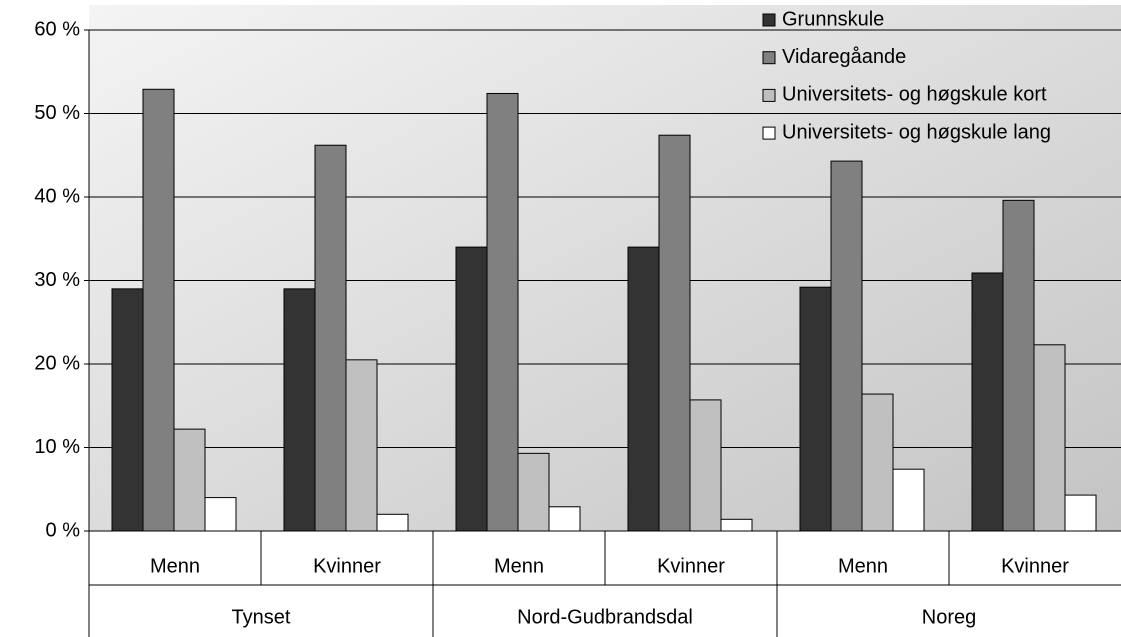 The image size is (1121, 637). Describe the element at coordinates (844, 57) in the screenshot. I see `legend-label: Vidaregåande` at that location.